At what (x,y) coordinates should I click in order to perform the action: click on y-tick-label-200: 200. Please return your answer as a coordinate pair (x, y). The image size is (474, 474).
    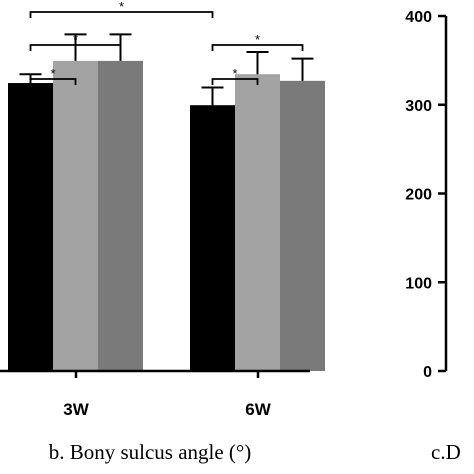
    Looking at the image, I should click on (418, 195).